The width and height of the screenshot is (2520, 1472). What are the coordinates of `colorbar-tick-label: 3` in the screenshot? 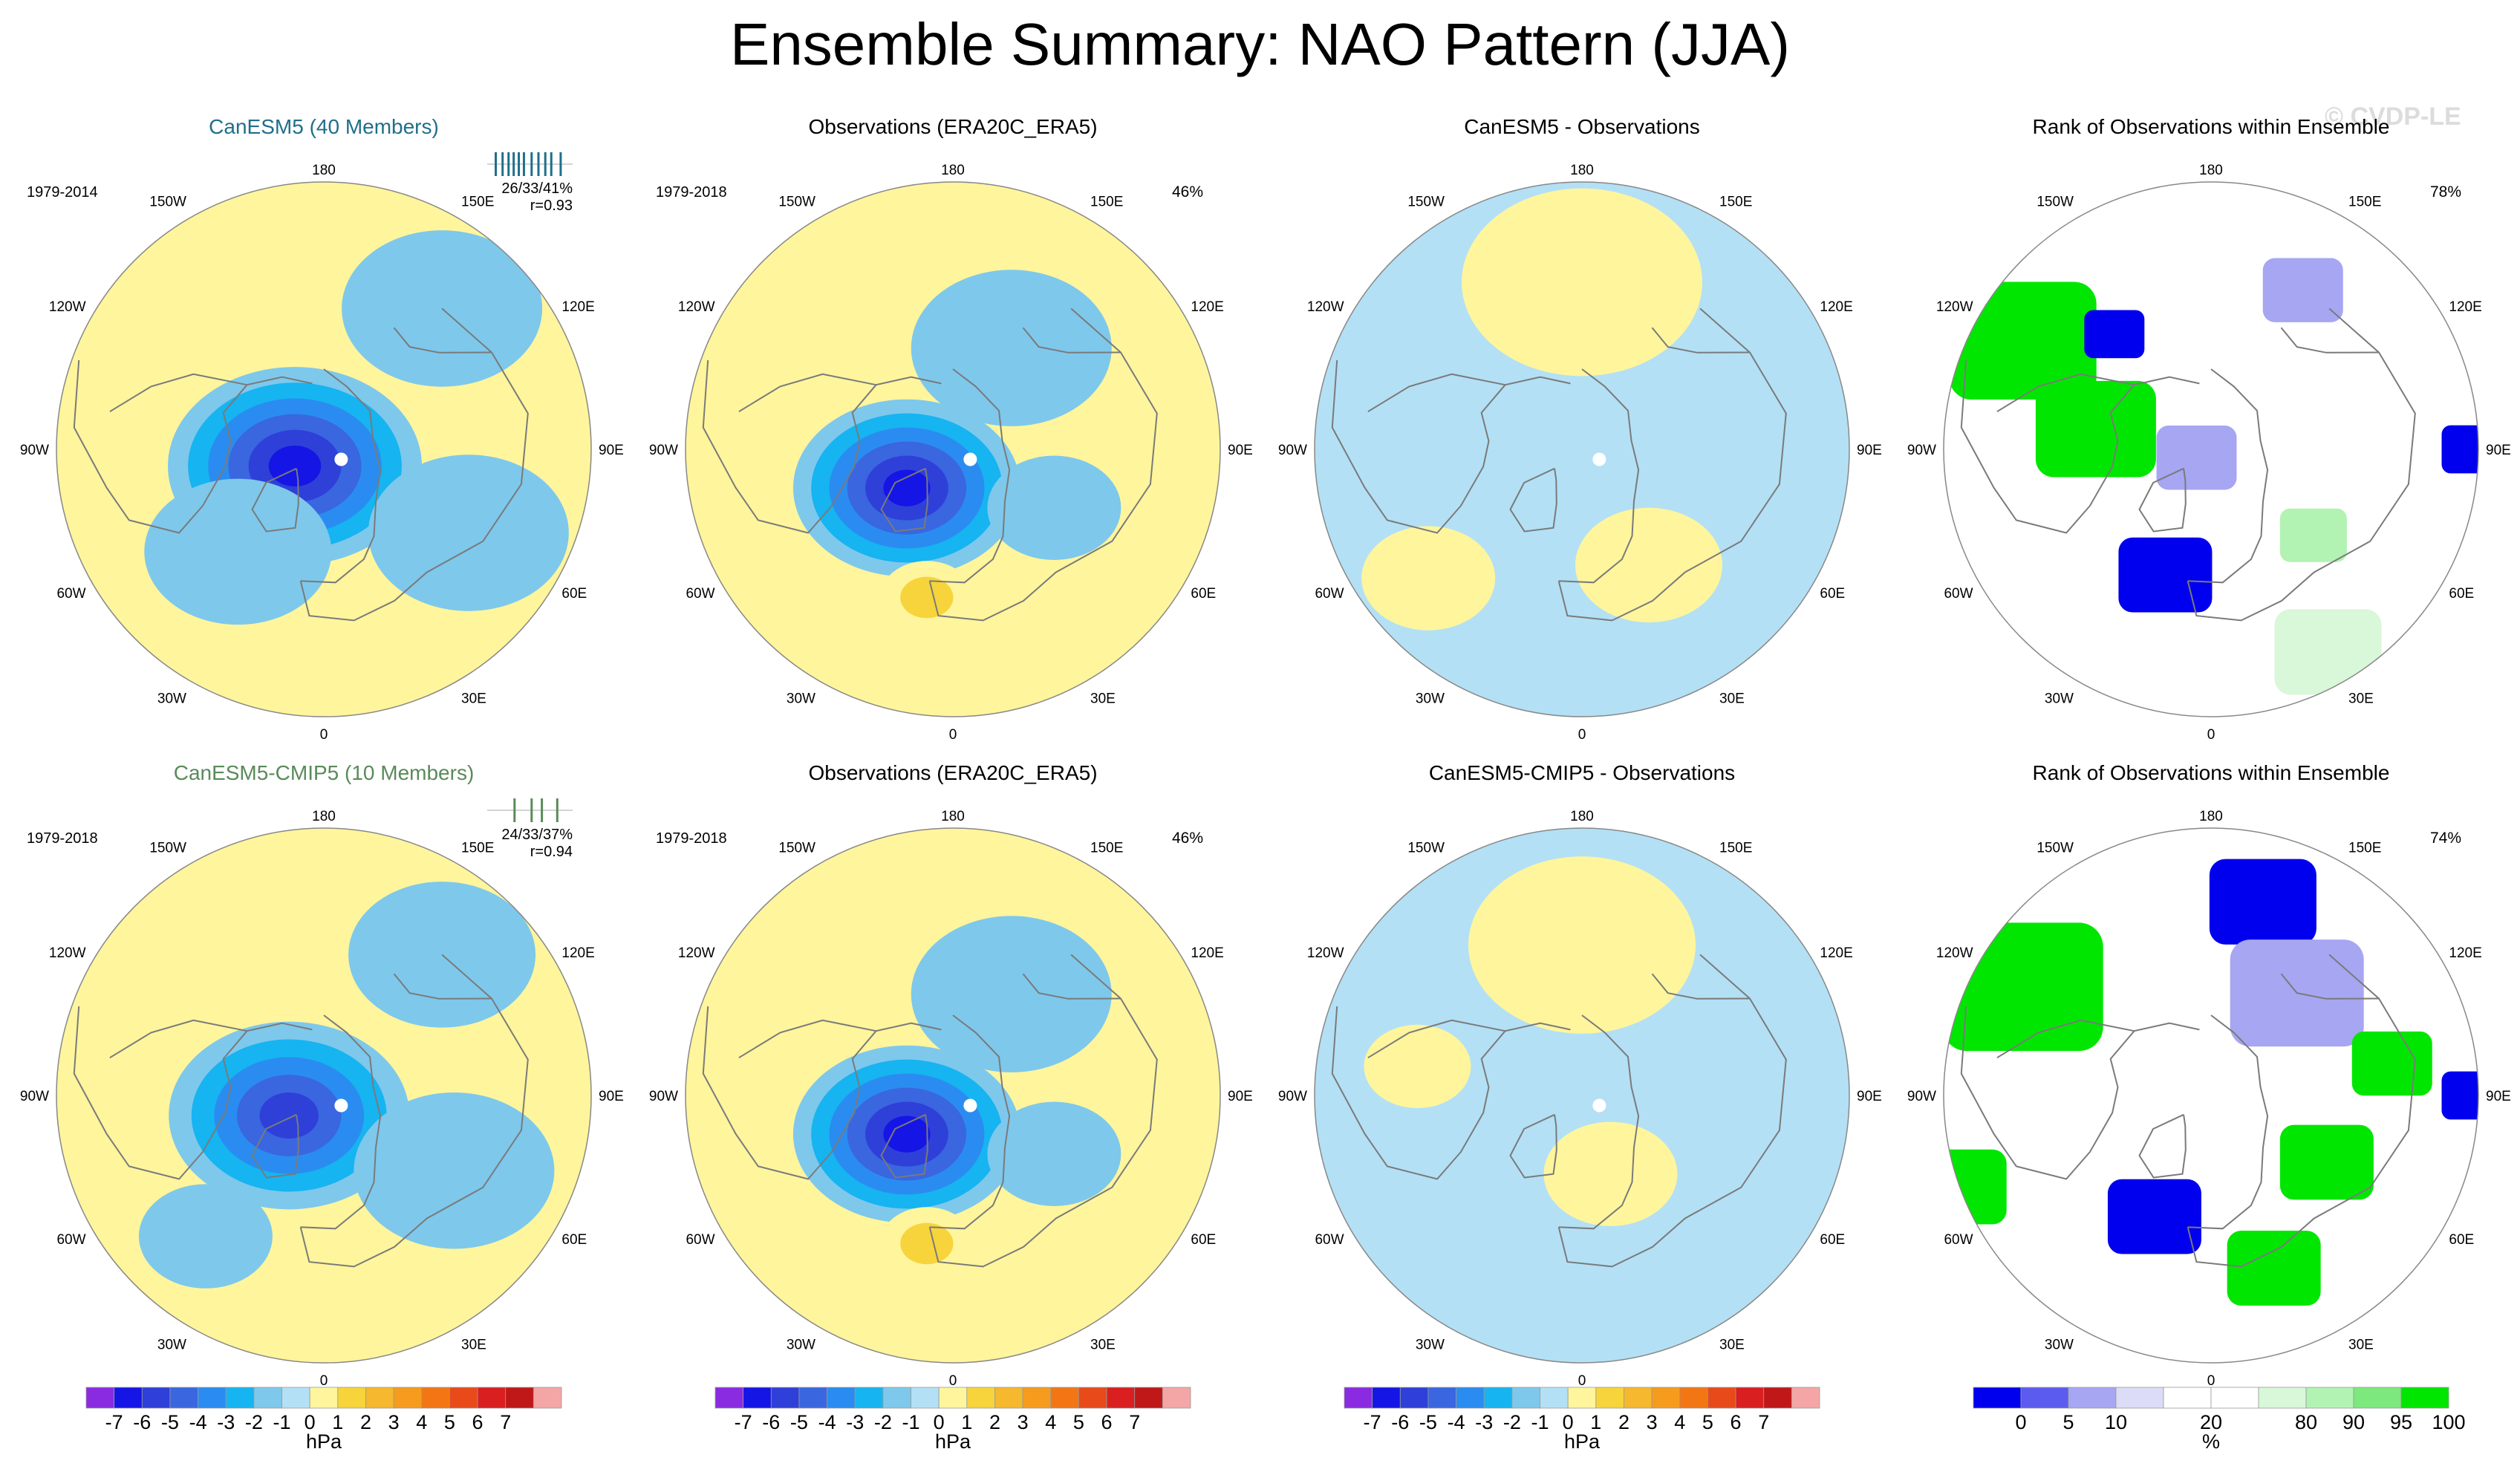 It's located at (1653, 1422).